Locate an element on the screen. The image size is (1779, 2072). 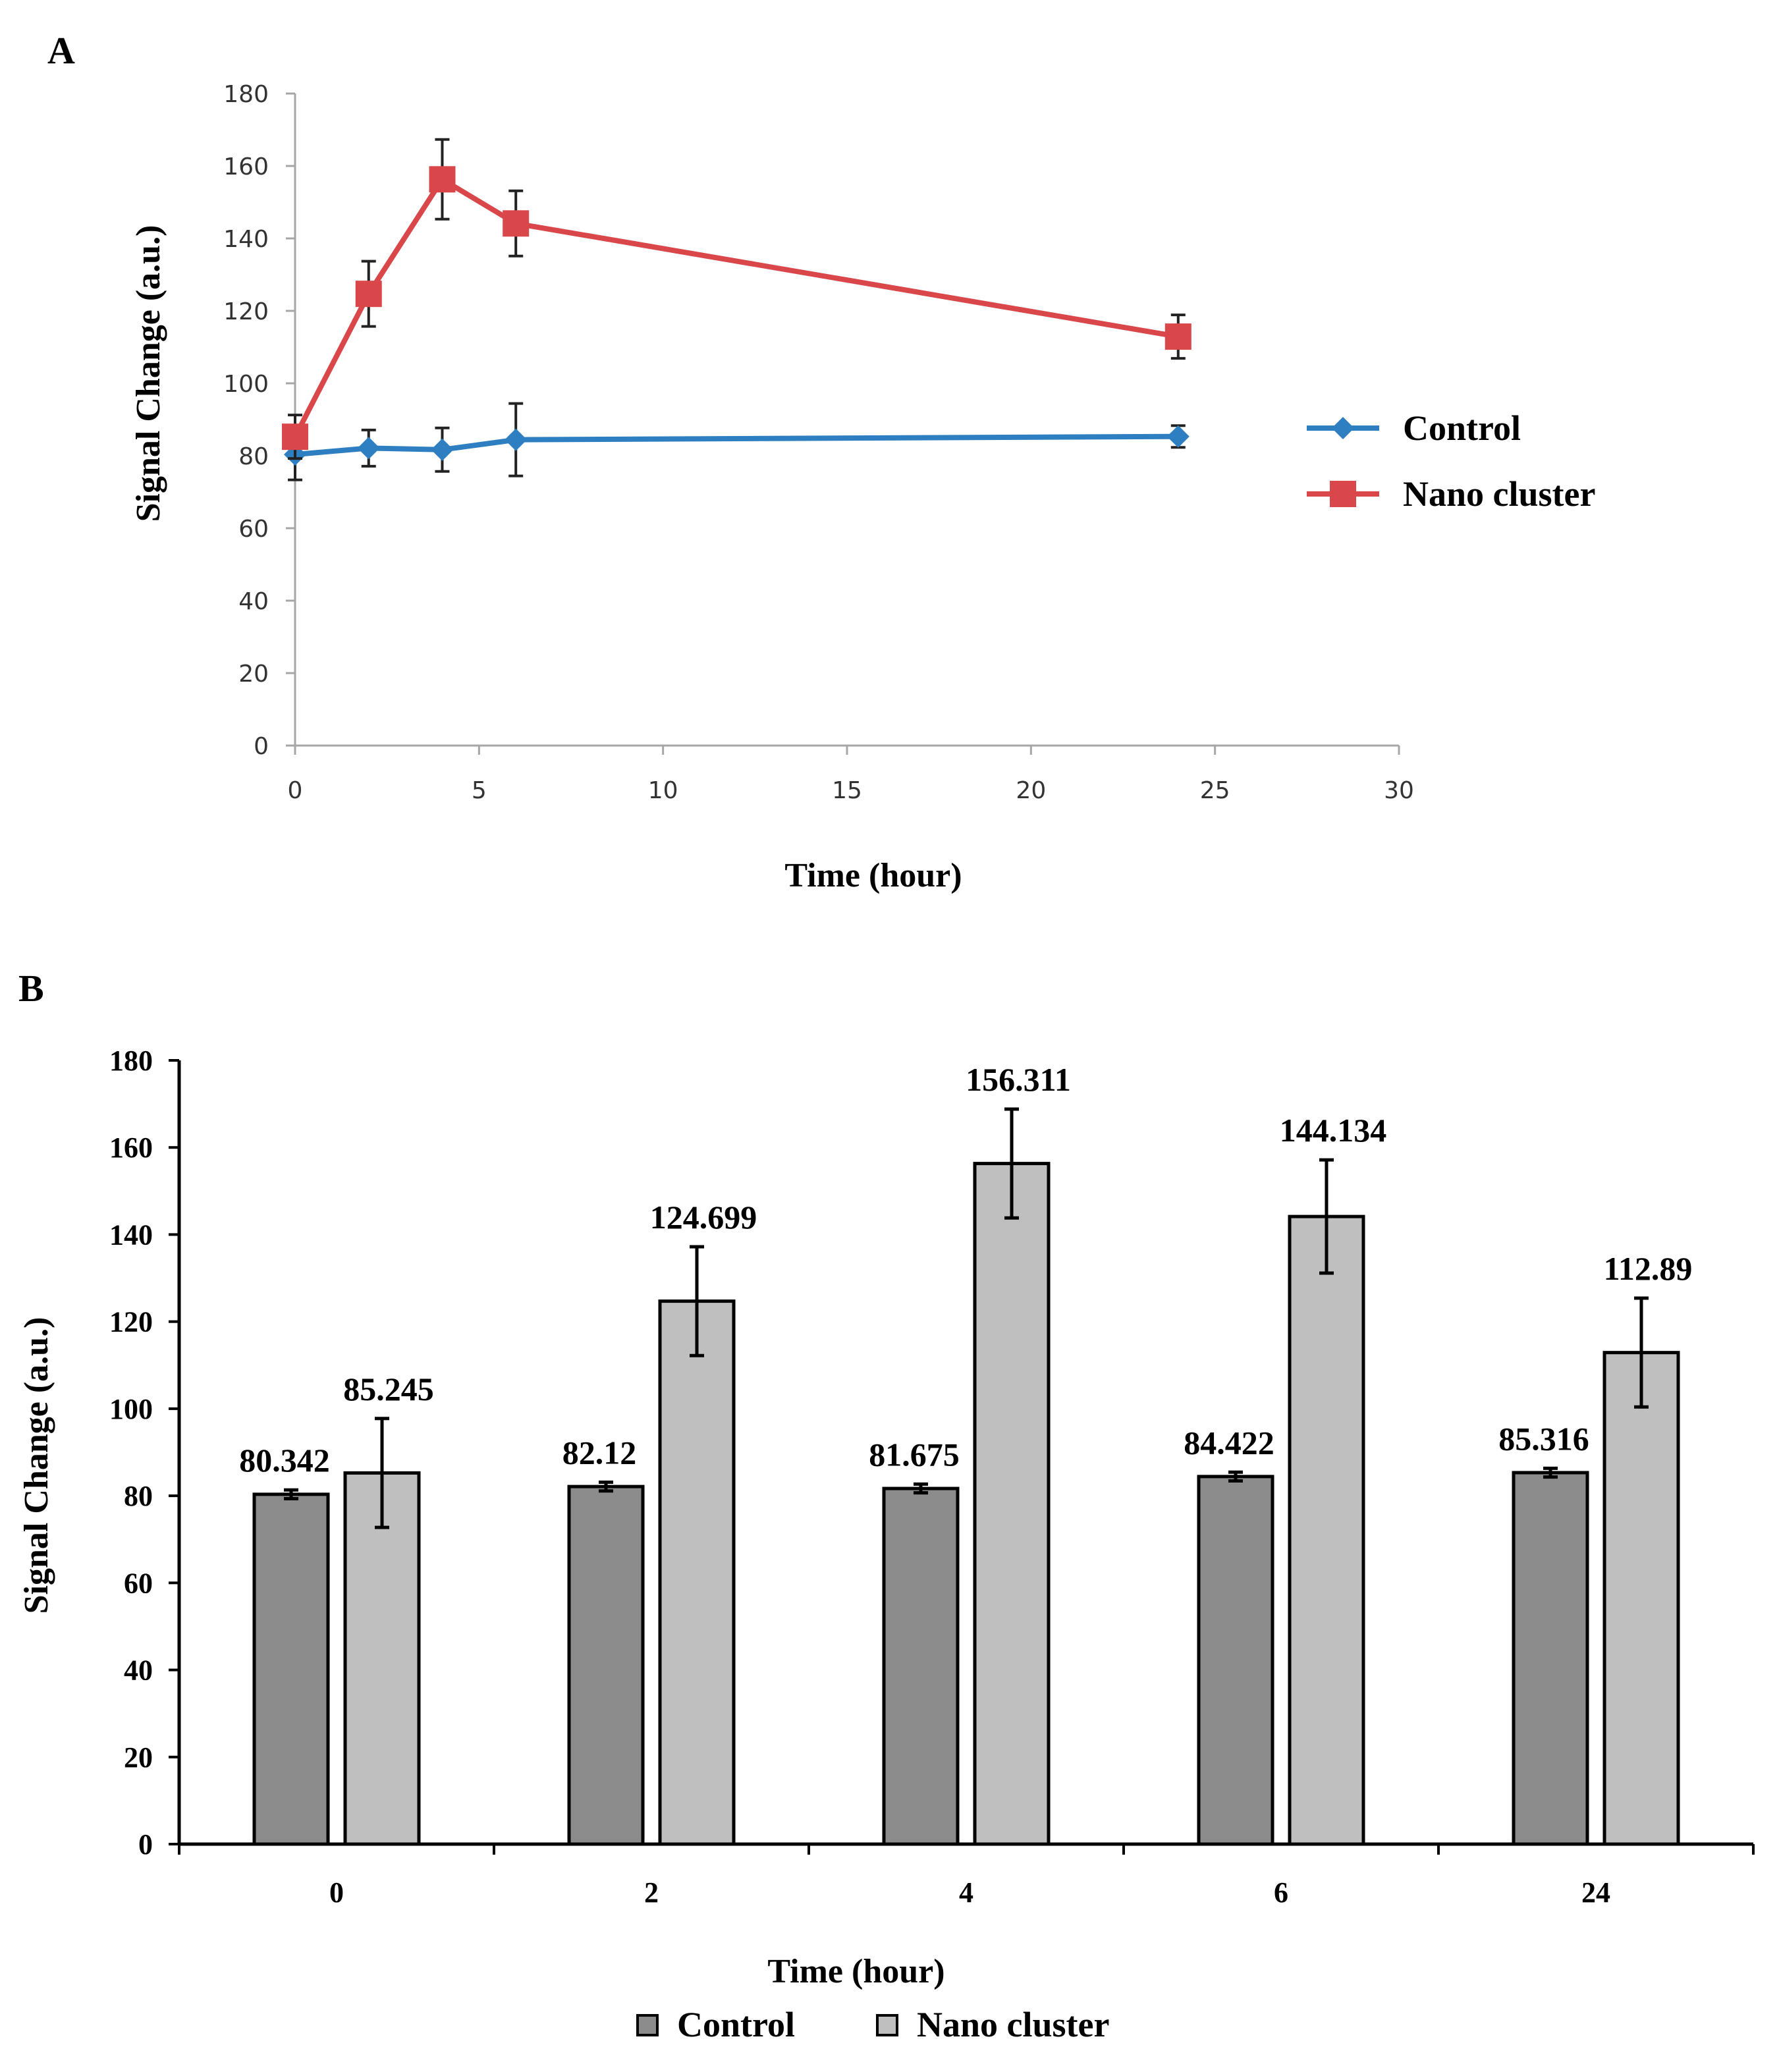
data-label-nano-cluster: 85.245 is located at coordinates (388, 1389).